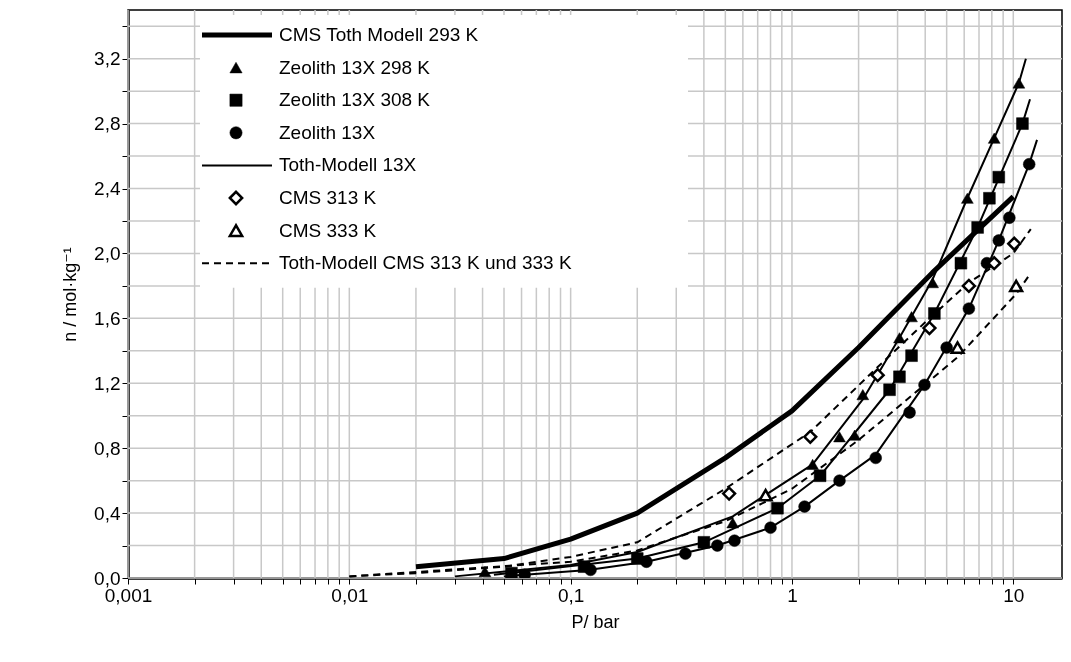 This screenshot has width=1071, height=662. I want to click on legend-label: Zeolith 13X 298 K, so click(355, 67).